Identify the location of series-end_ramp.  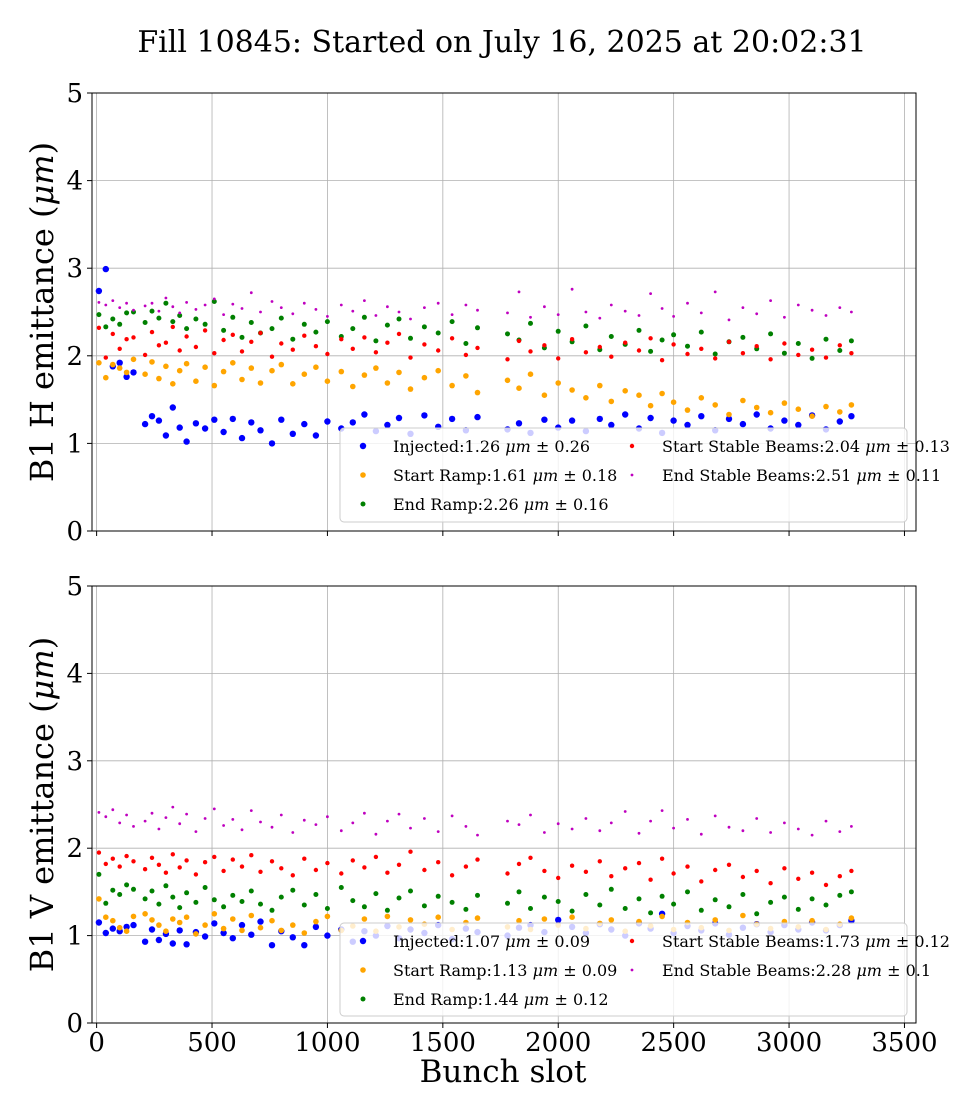
(475, 894).